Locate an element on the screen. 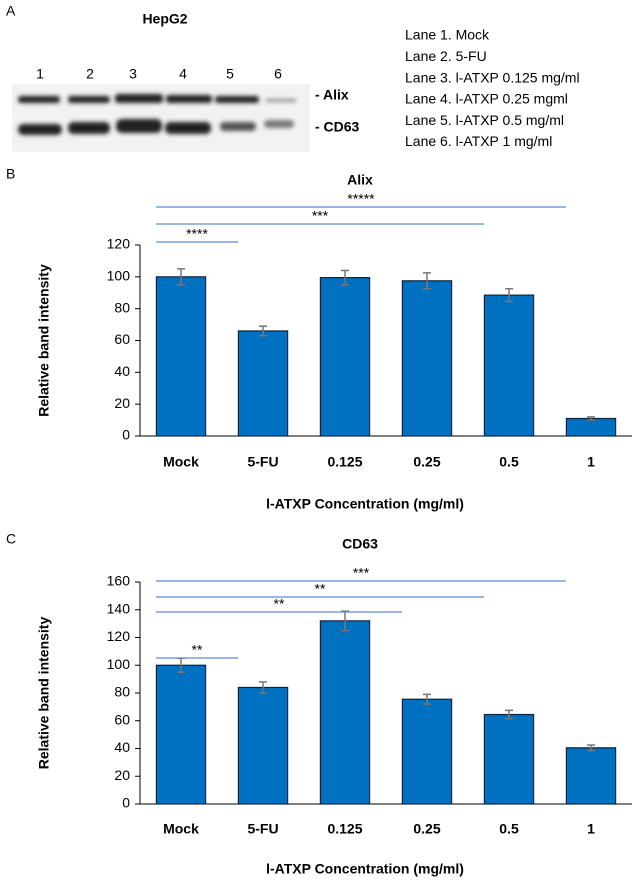  lane-label: 1 is located at coordinates (40, 74).